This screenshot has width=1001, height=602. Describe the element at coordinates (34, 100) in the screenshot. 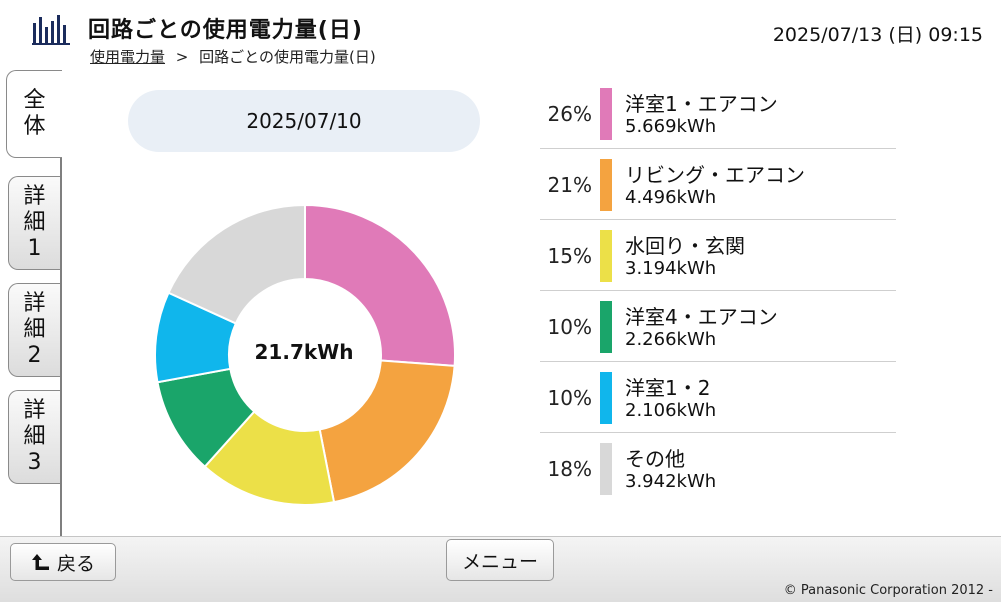

I see `tab-all-label-1: 全` at that location.